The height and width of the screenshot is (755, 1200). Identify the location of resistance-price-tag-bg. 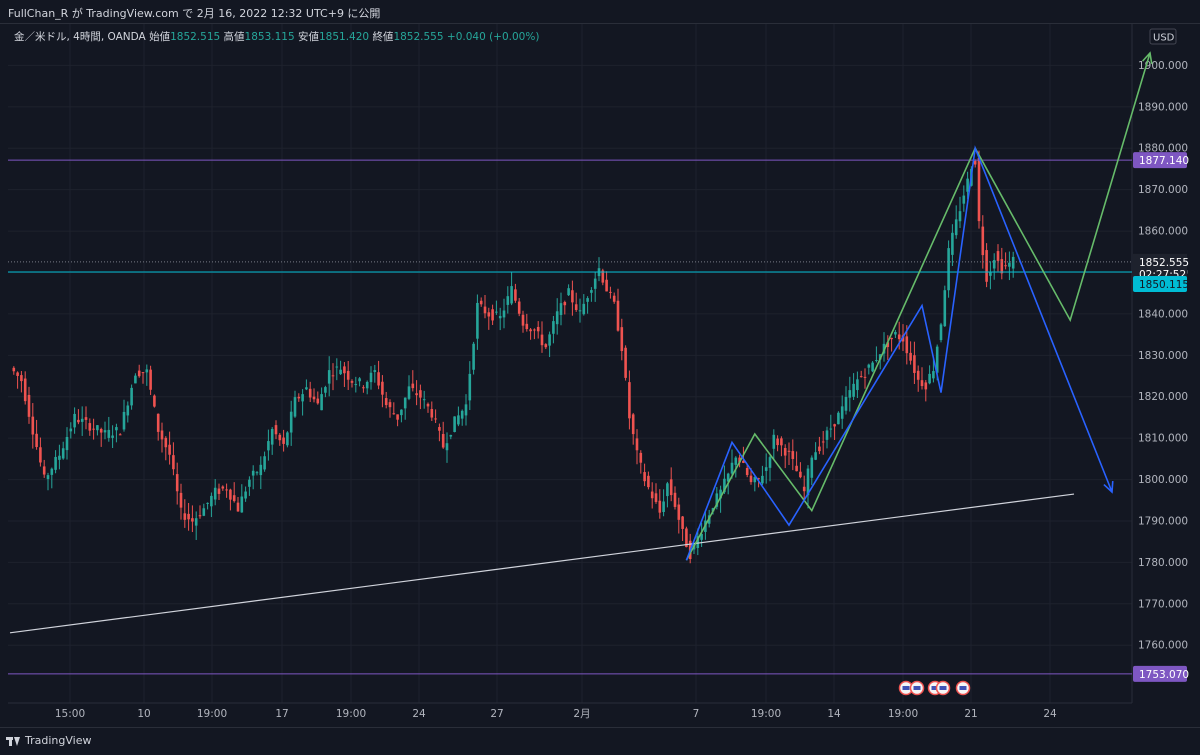
(1160, 160).